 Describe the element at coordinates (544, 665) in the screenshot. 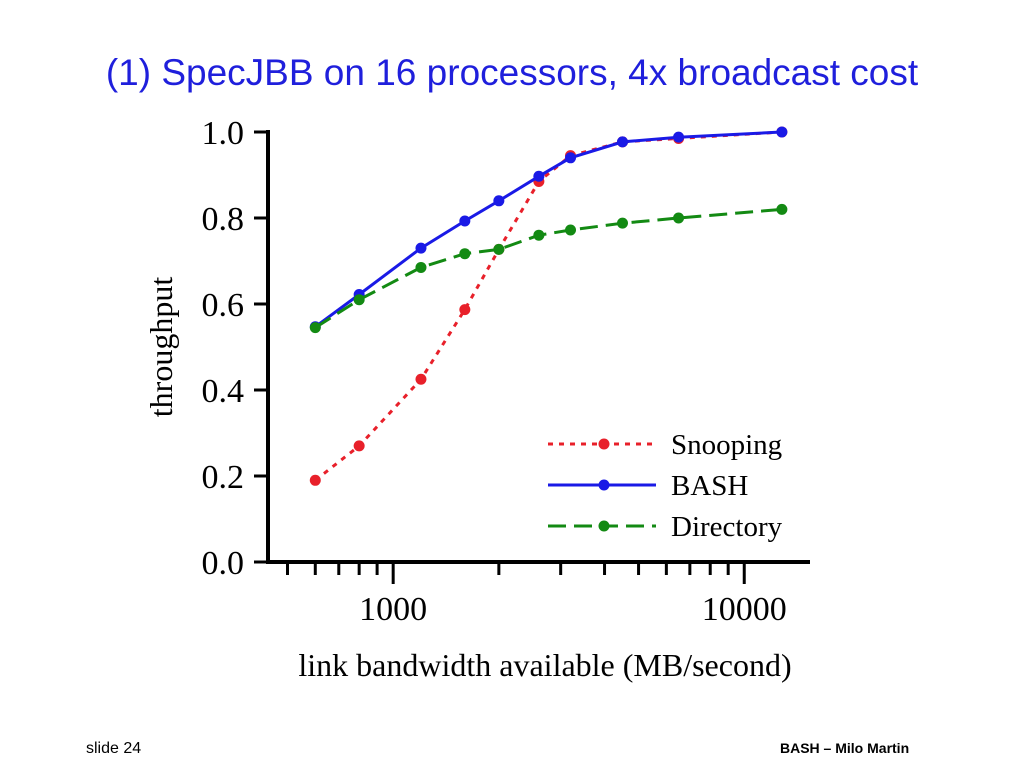

I see `x-axis-label: link bandwidth available (MB/second)` at that location.